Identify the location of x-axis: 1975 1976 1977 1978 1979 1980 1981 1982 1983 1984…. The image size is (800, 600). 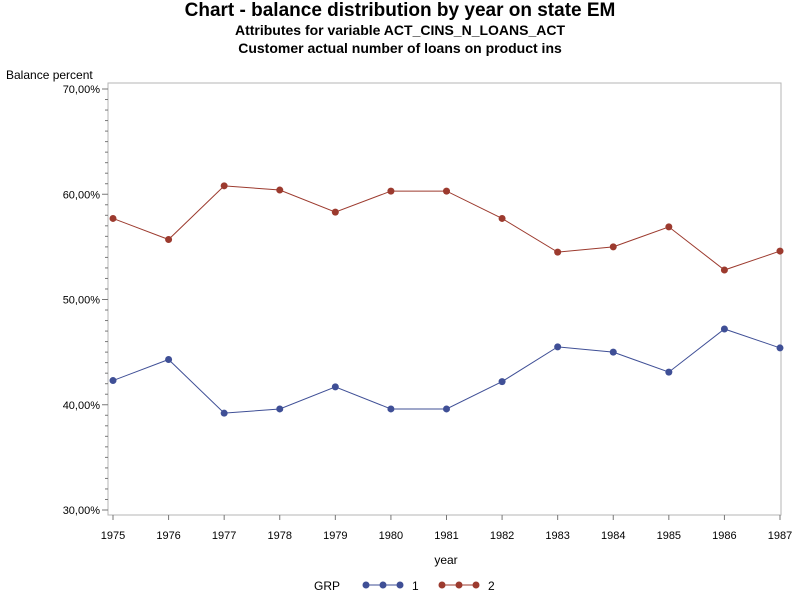
(446, 528).